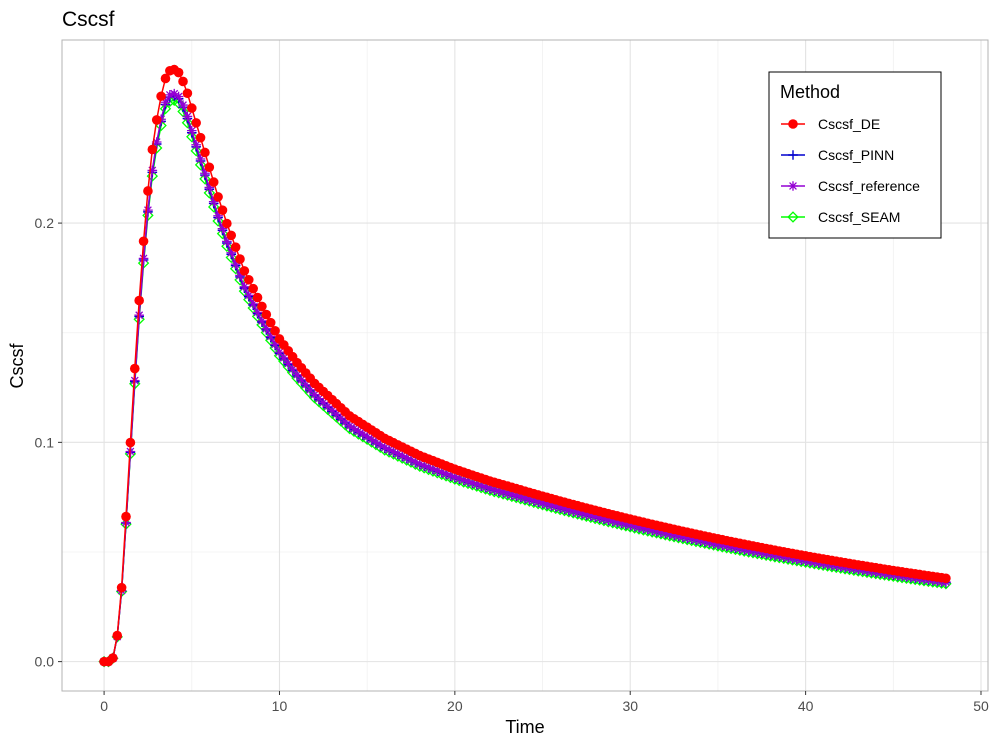 Image resolution: width=997 pixels, height=747 pixels. Describe the element at coordinates (17, 366) in the screenshot. I see `y-axis-title: Cscsf` at that location.